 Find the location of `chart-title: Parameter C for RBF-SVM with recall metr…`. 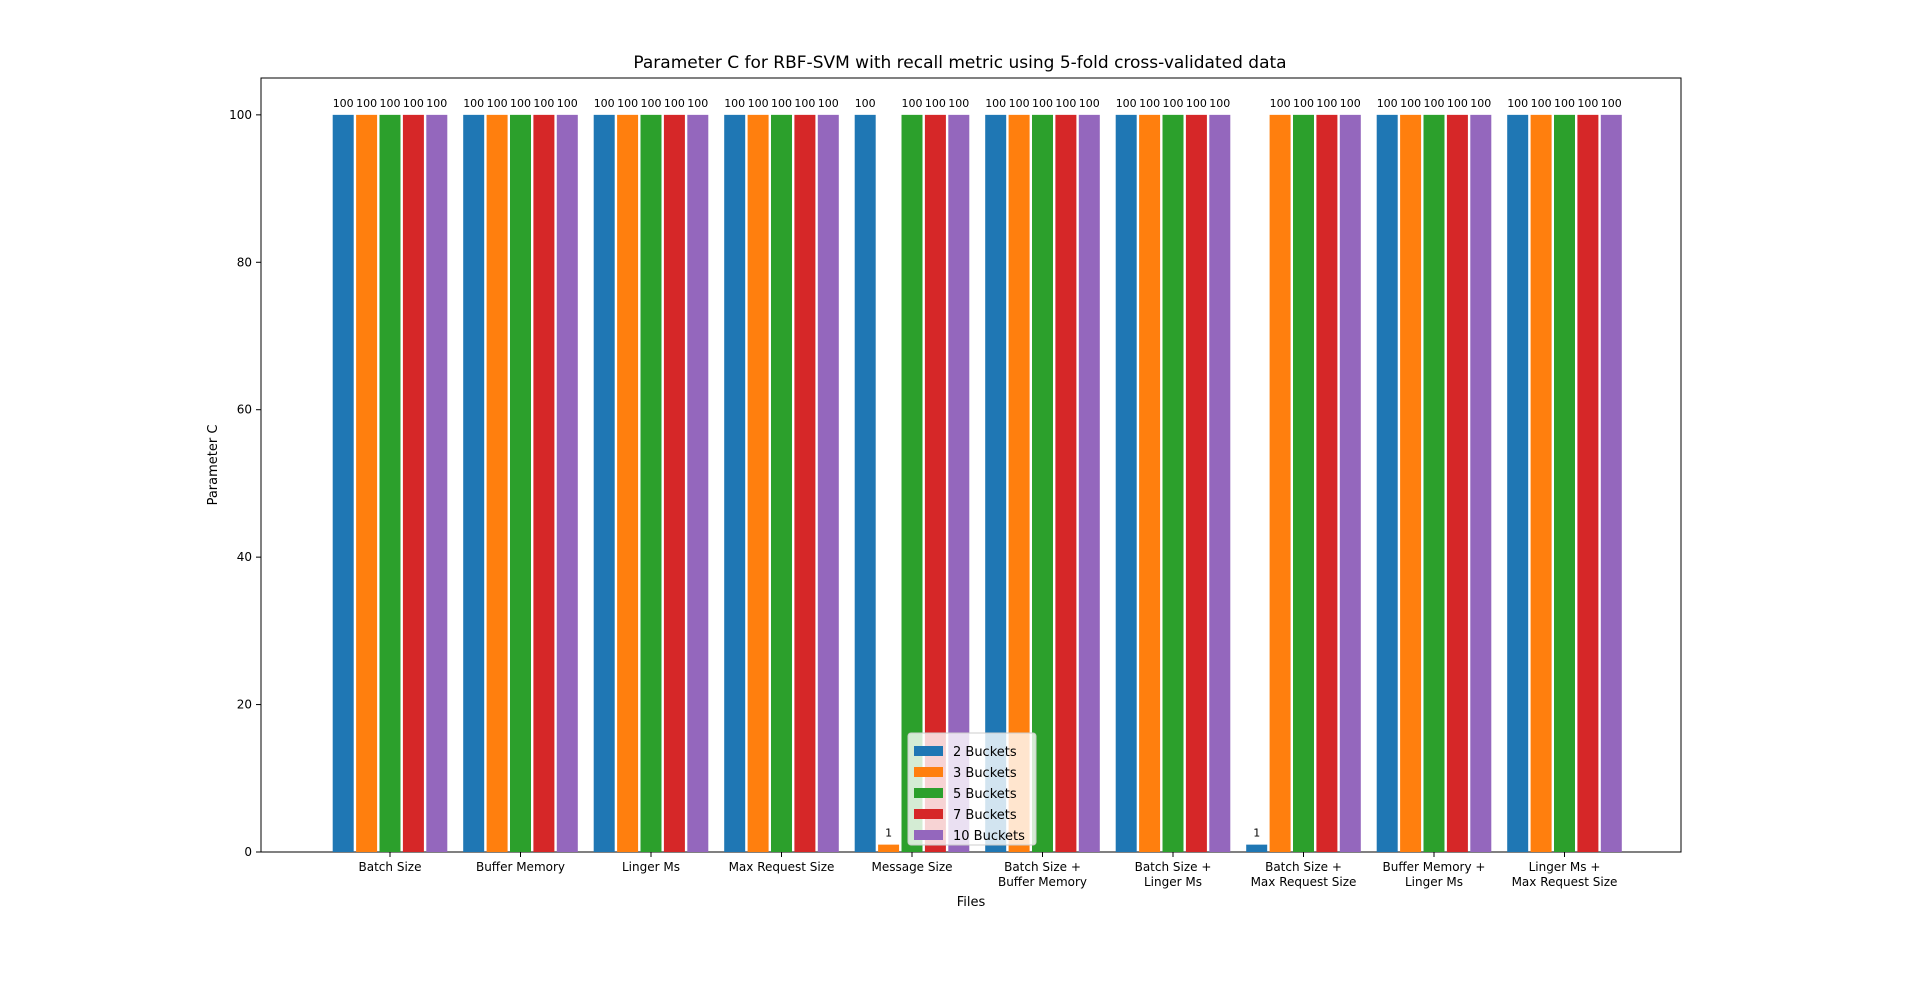

chart-title: Parameter C for RBF-SVM with recall metr… is located at coordinates (959, 63).